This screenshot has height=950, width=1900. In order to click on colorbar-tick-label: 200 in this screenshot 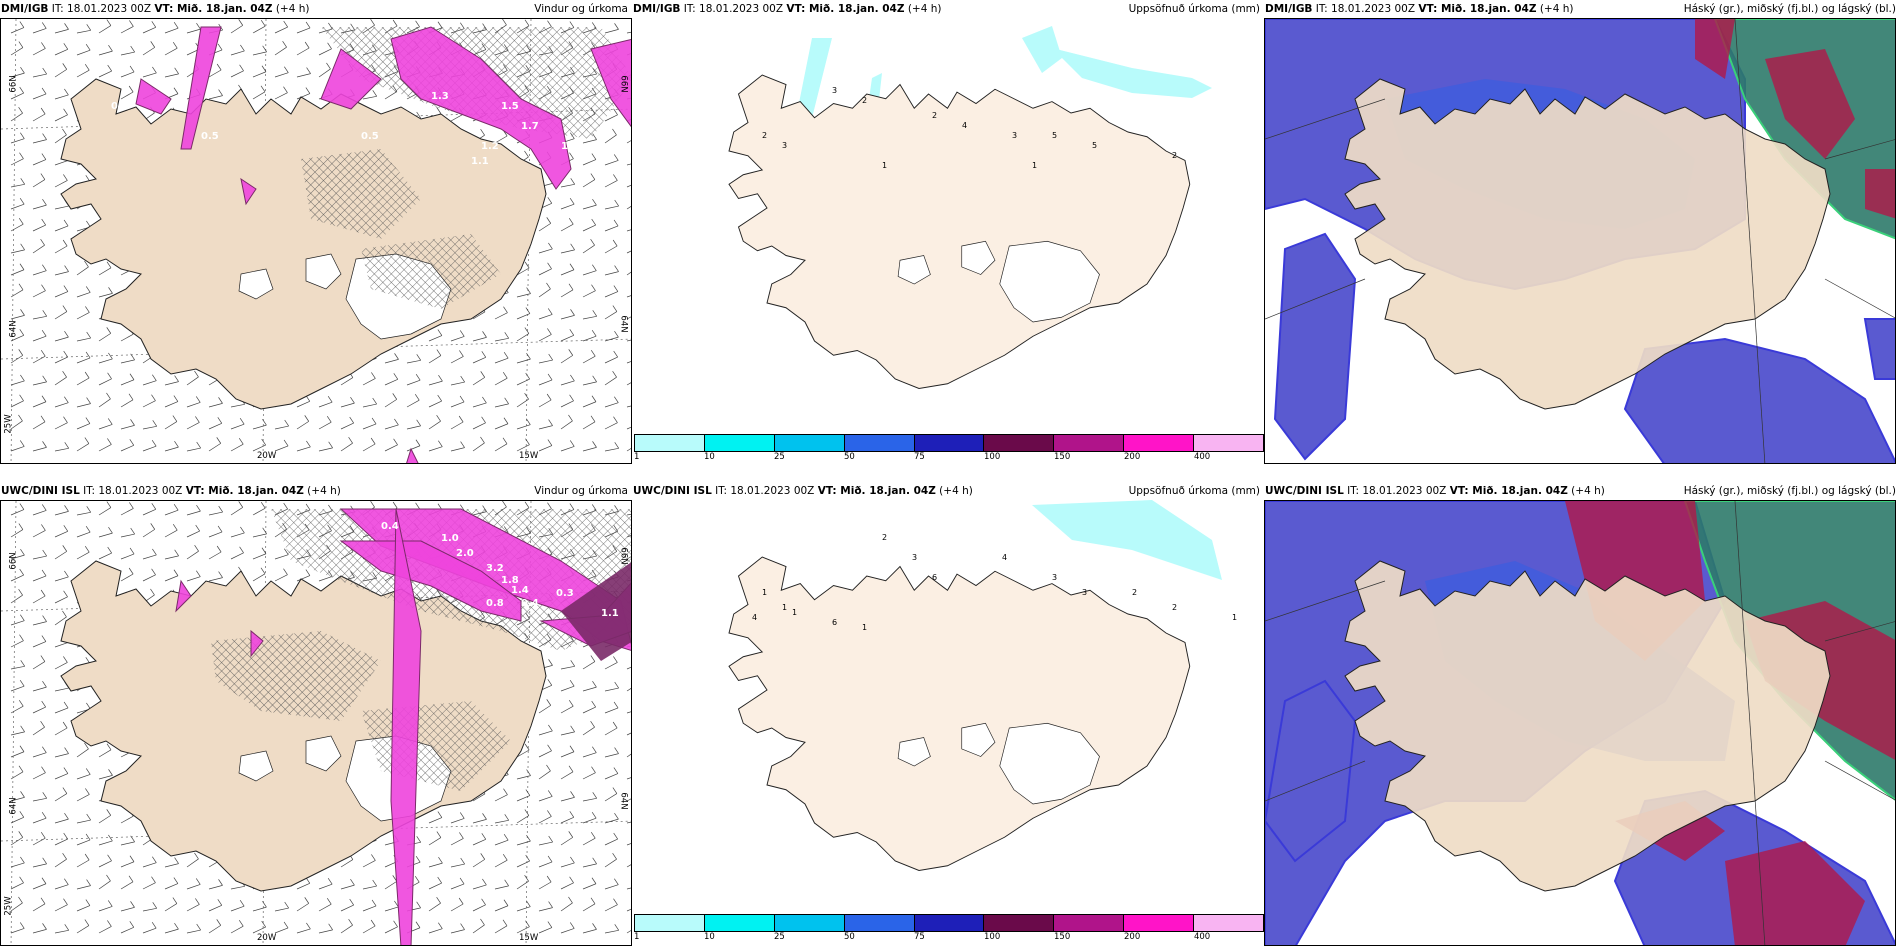, I will do `click(1132, 937)`.